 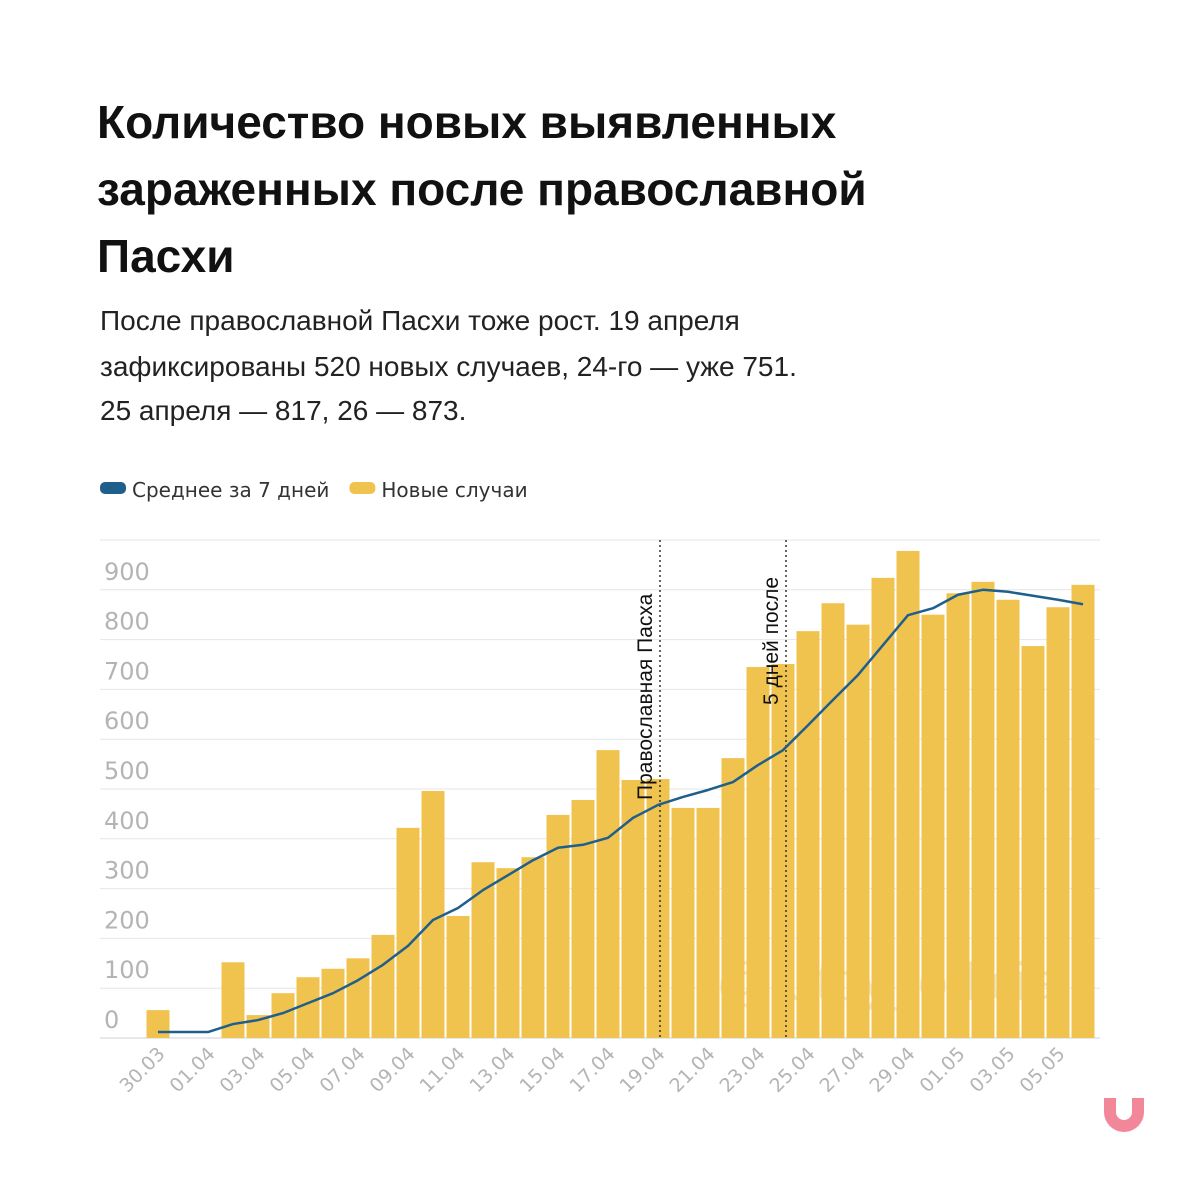 What do you see at coordinates (645, 696) in the screenshot?
I see `annotation: Православная Пасха` at bounding box center [645, 696].